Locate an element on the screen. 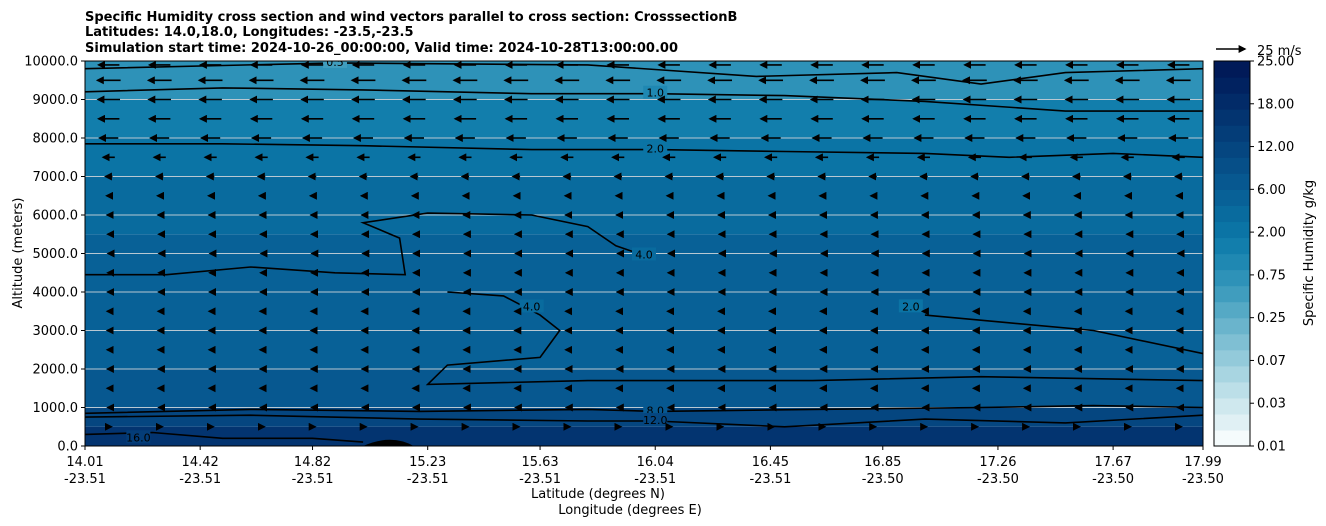  x-tick-lon-7: -23.50 is located at coordinates (883, 479).